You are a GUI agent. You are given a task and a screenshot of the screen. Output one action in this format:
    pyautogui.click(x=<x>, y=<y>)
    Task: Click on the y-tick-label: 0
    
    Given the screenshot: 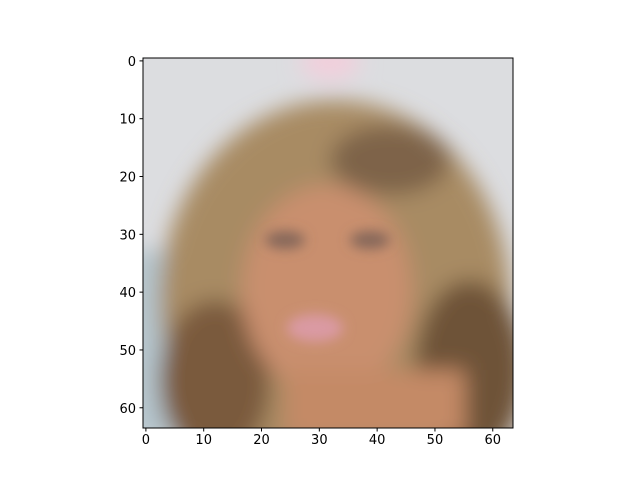 What is the action you would take?
    pyautogui.click(x=132, y=62)
    